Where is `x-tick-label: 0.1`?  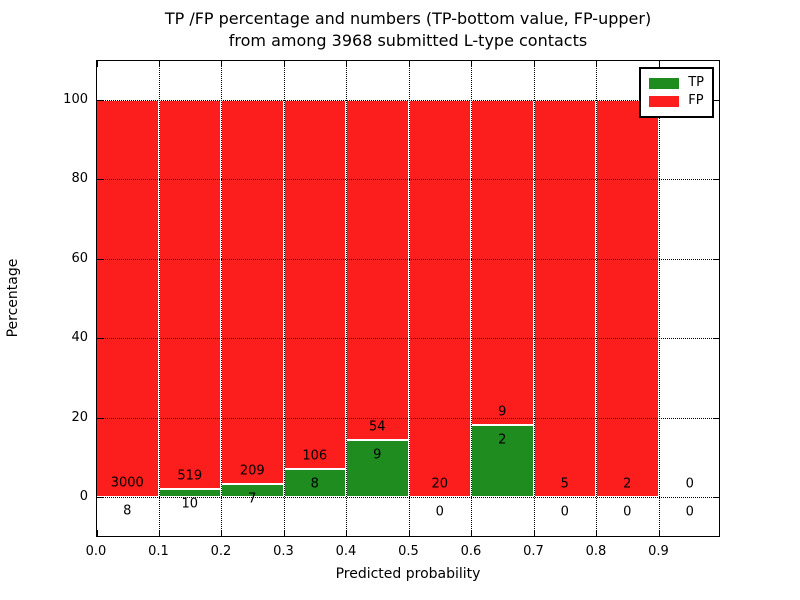
x-tick-label: 0.1 is located at coordinates (158, 551).